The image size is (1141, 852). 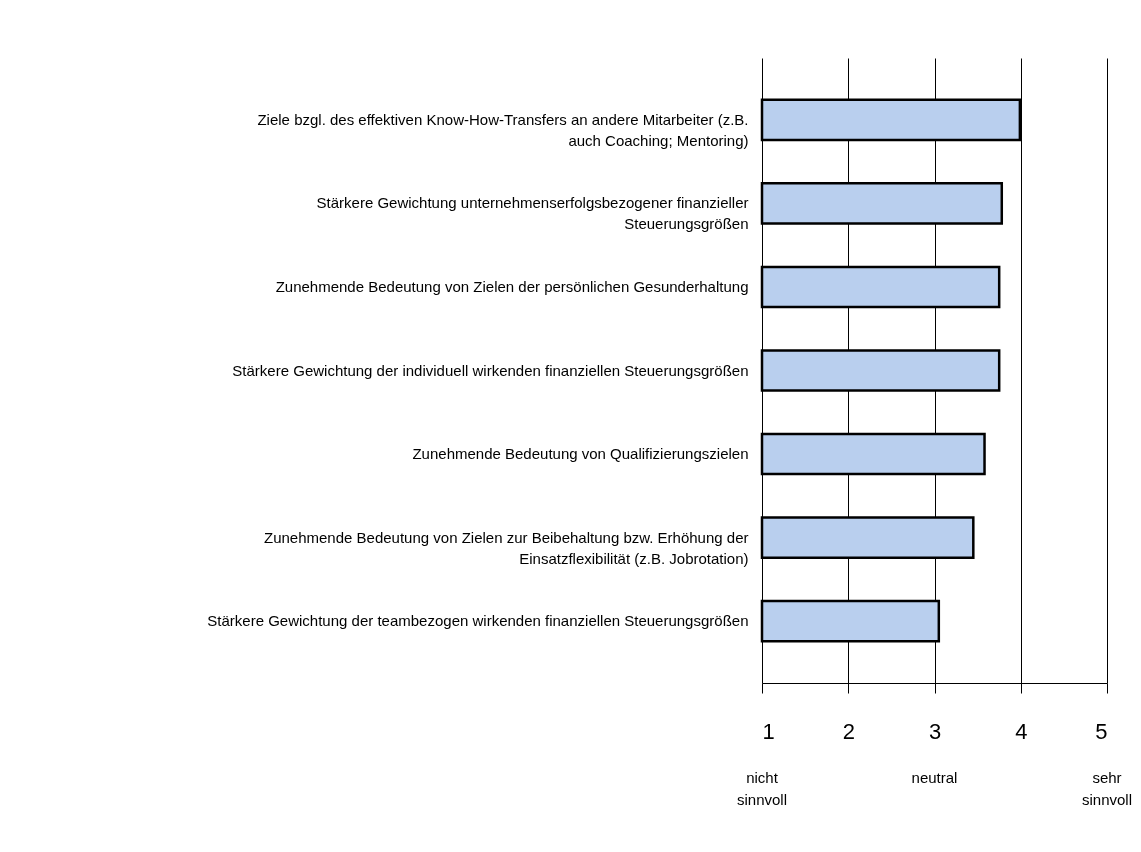 What do you see at coordinates (478, 621) in the screenshot?
I see `y-tick-label: Stärkere Gewichtung der teambezogen wirkenden finanziellen Steuerungsgrößen` at bounding box center [478, 621].